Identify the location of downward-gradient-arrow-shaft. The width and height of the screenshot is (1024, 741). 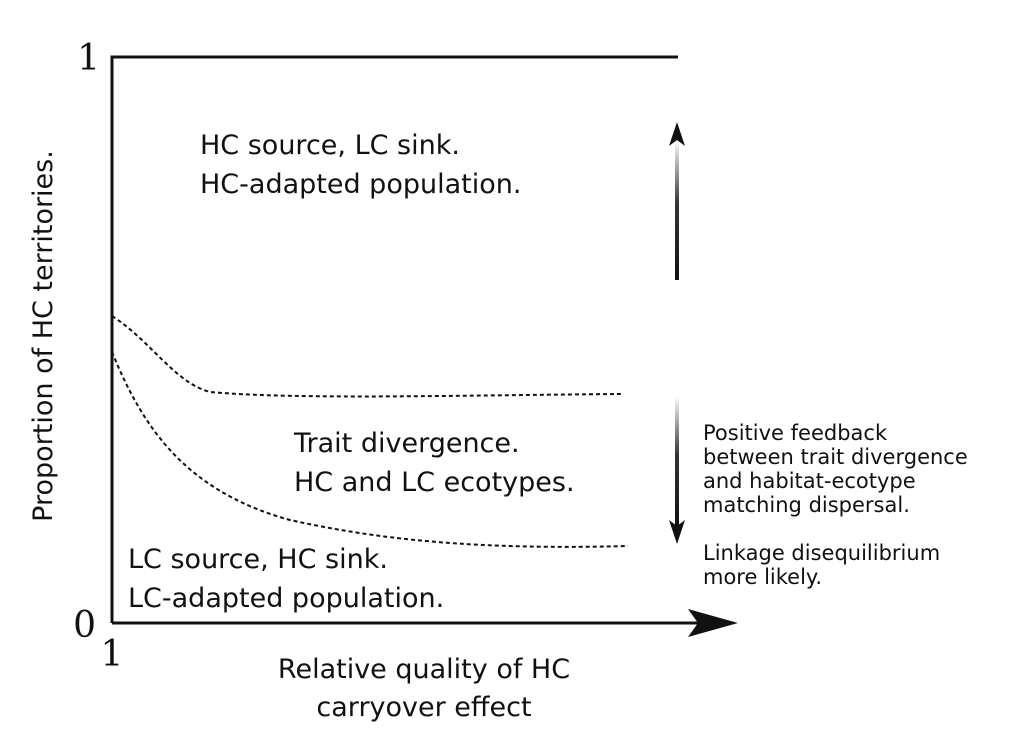
(677, 461).